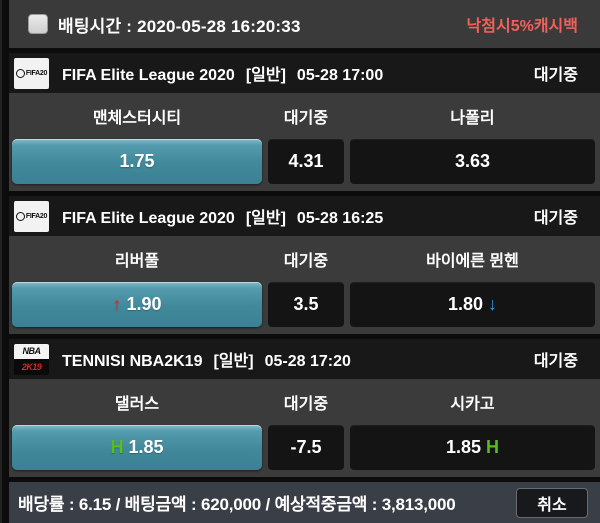  What do you see at coordinates (137, 404) in the screenshot?
I see `home-team-label: 댈러스` at bounding box center [137, 404].